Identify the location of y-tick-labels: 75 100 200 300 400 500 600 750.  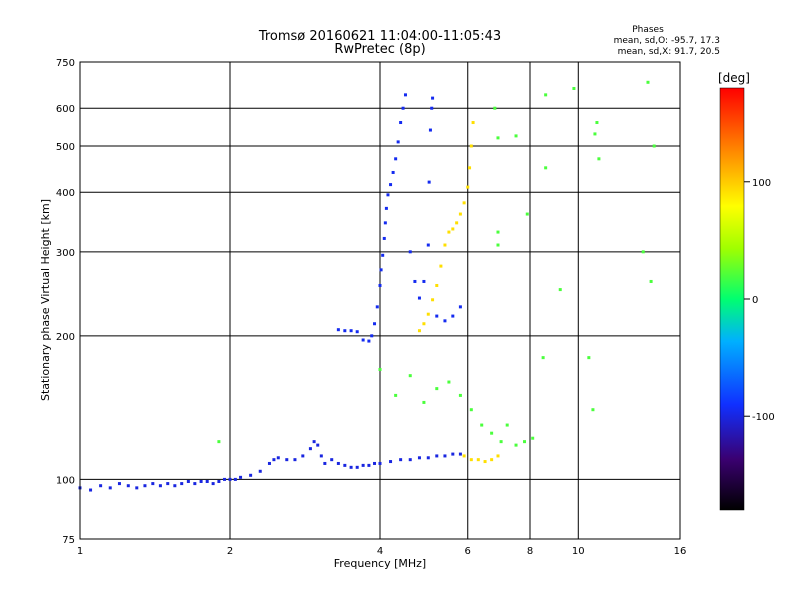
(65, 302).